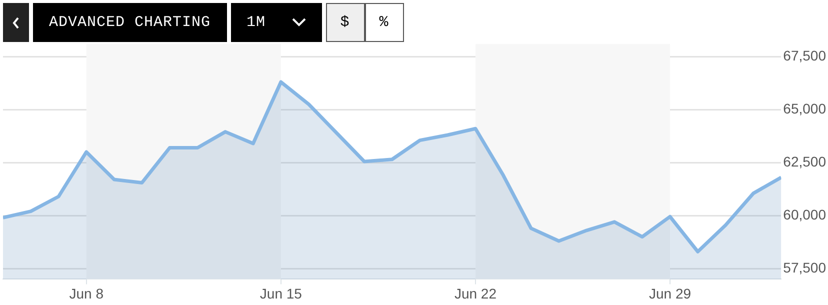 Image resolution: width=828 pixels, height=305 pixels. Describe the element at coordinates (86, 293) in the screenshot. I see `x-tick-label: Jun 8` at that location.